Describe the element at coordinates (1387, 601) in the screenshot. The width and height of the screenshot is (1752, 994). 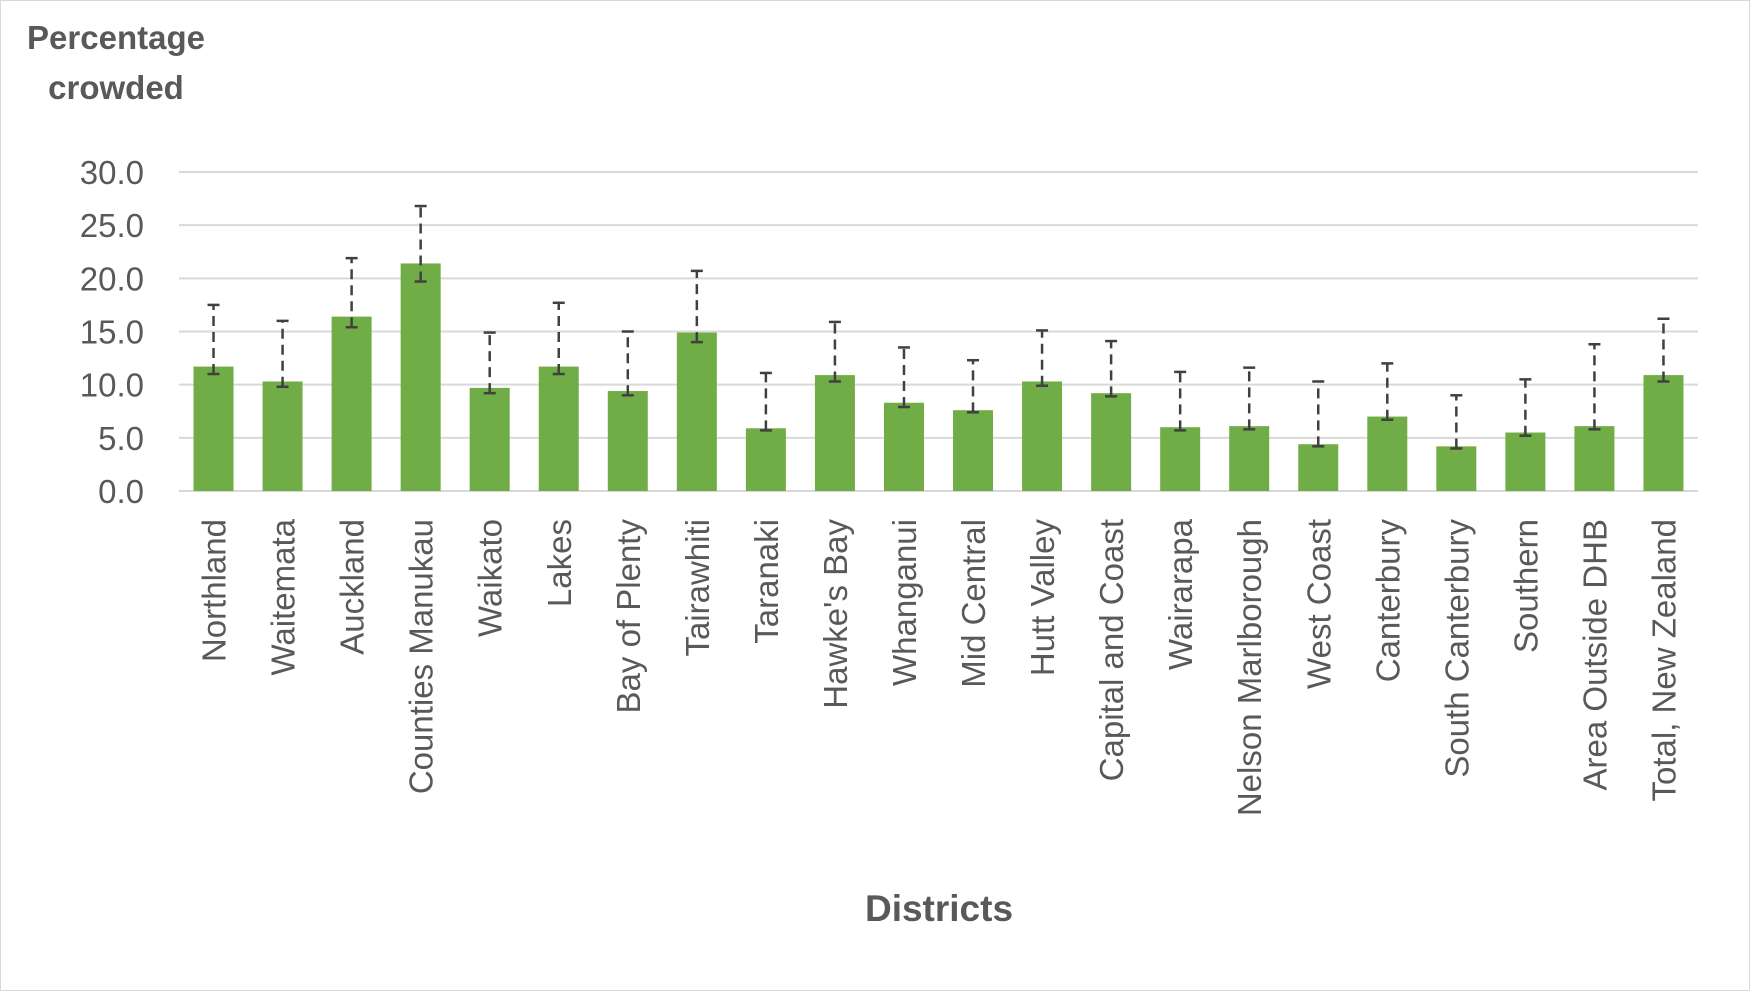
I see `x-tick-label: Canterbury` at that location.